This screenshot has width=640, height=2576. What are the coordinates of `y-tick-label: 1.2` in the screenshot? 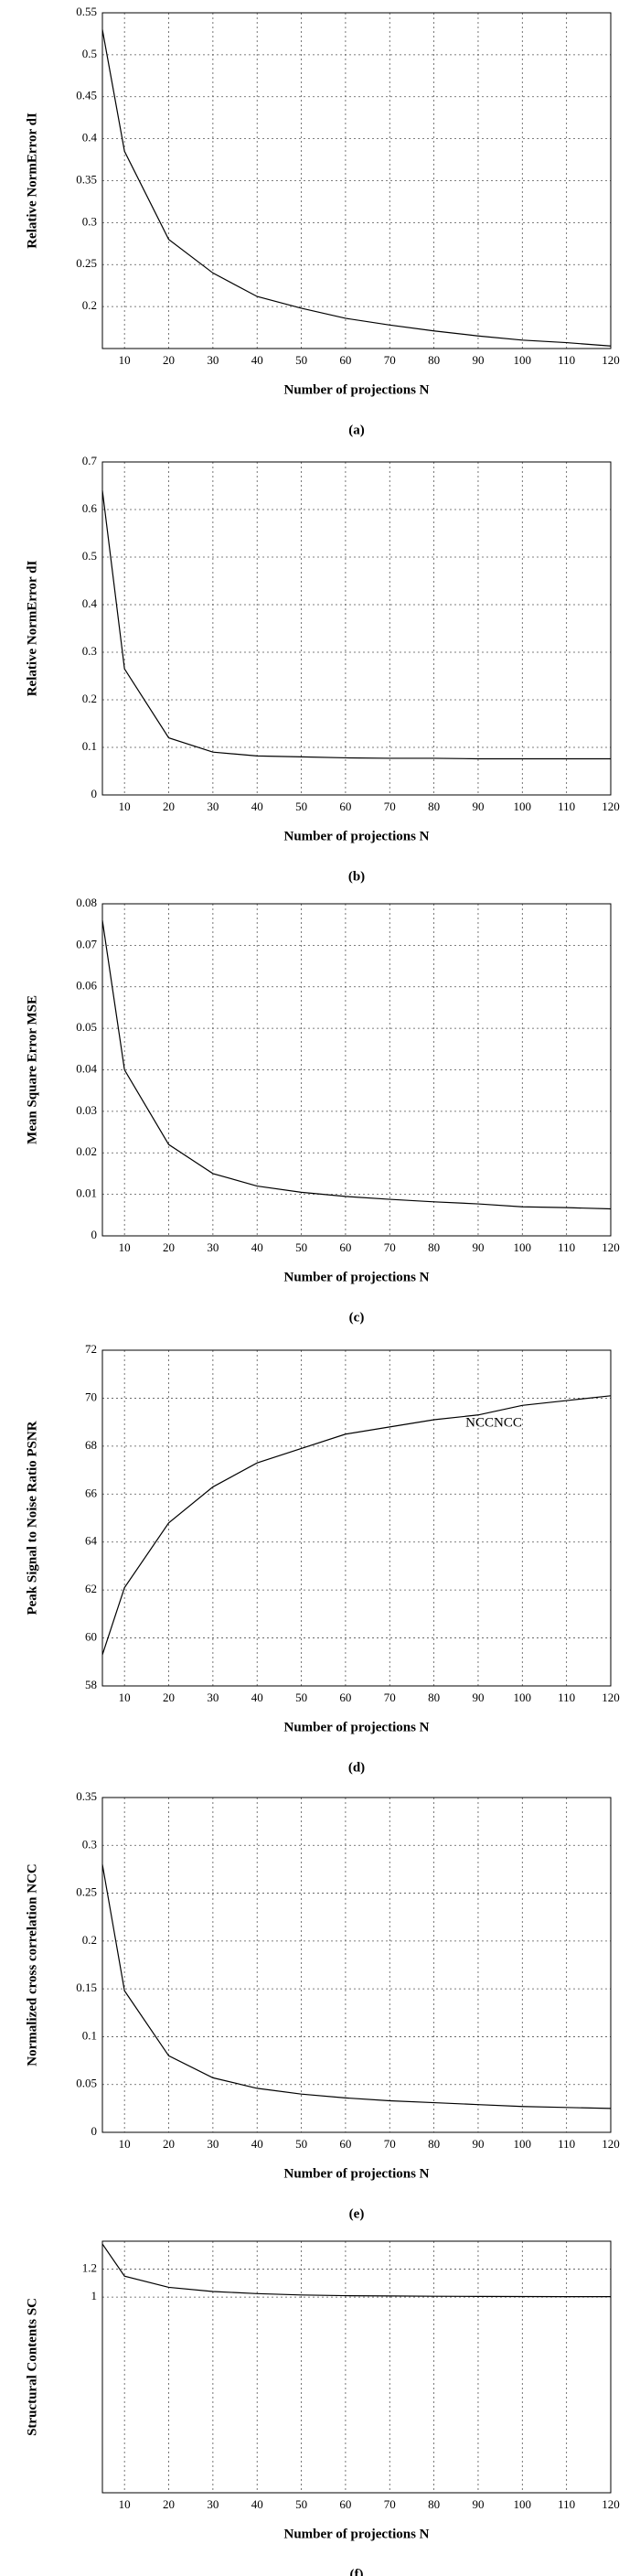 It's located at (89, 2268).